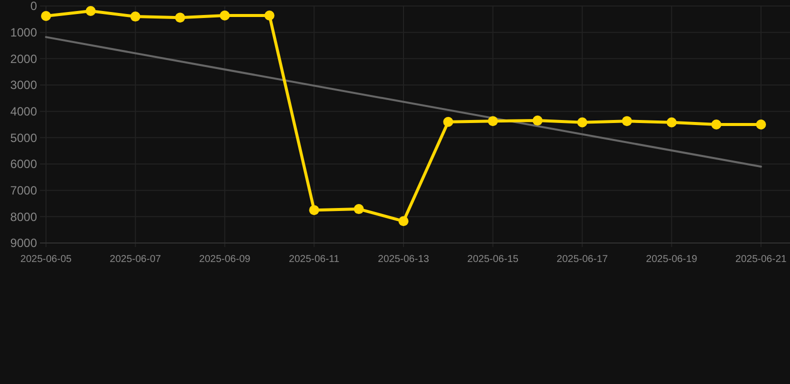  Describe the element at coordinates (24, 217) in the screenshot. I see `y-tick-label: 8000` at that location.